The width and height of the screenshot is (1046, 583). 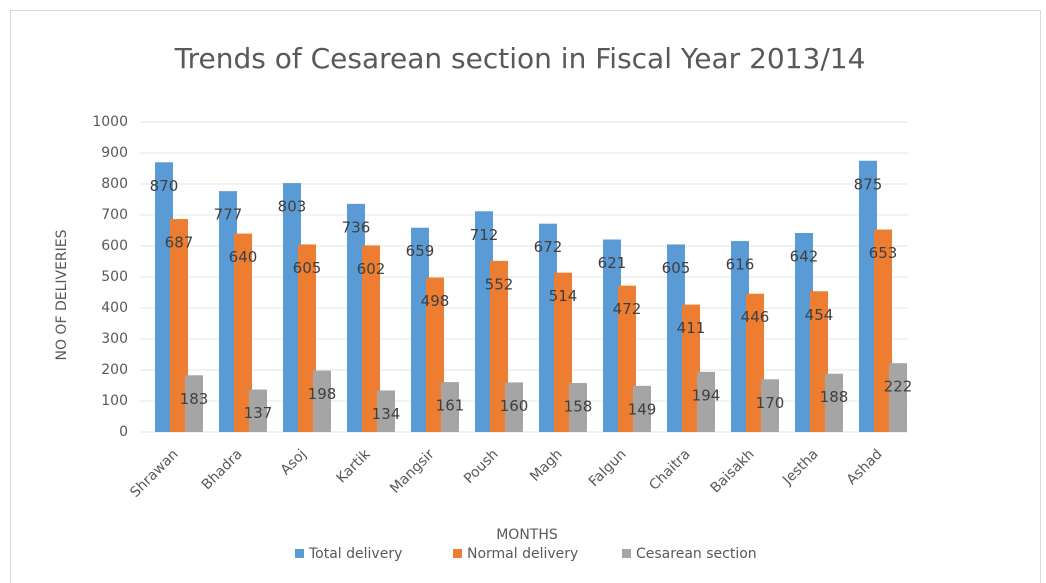 I want to click on data-label: 653, so click(x=883, y=253).